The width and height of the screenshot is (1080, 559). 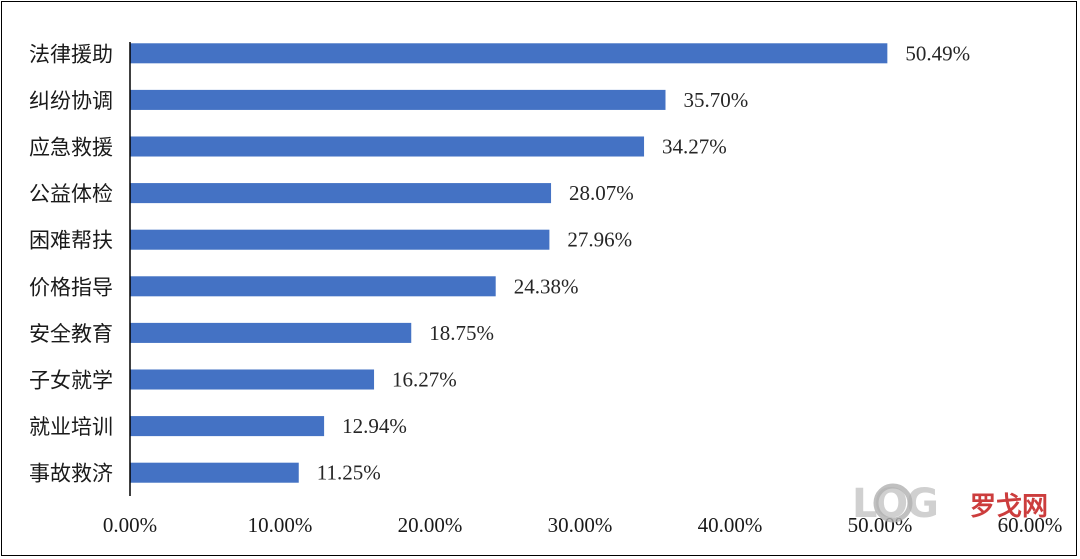 What do you see at coordinates (580, 525) in the screenshot?
I see `x-tick-label: 30.00%` at bounding box center [580, 525].